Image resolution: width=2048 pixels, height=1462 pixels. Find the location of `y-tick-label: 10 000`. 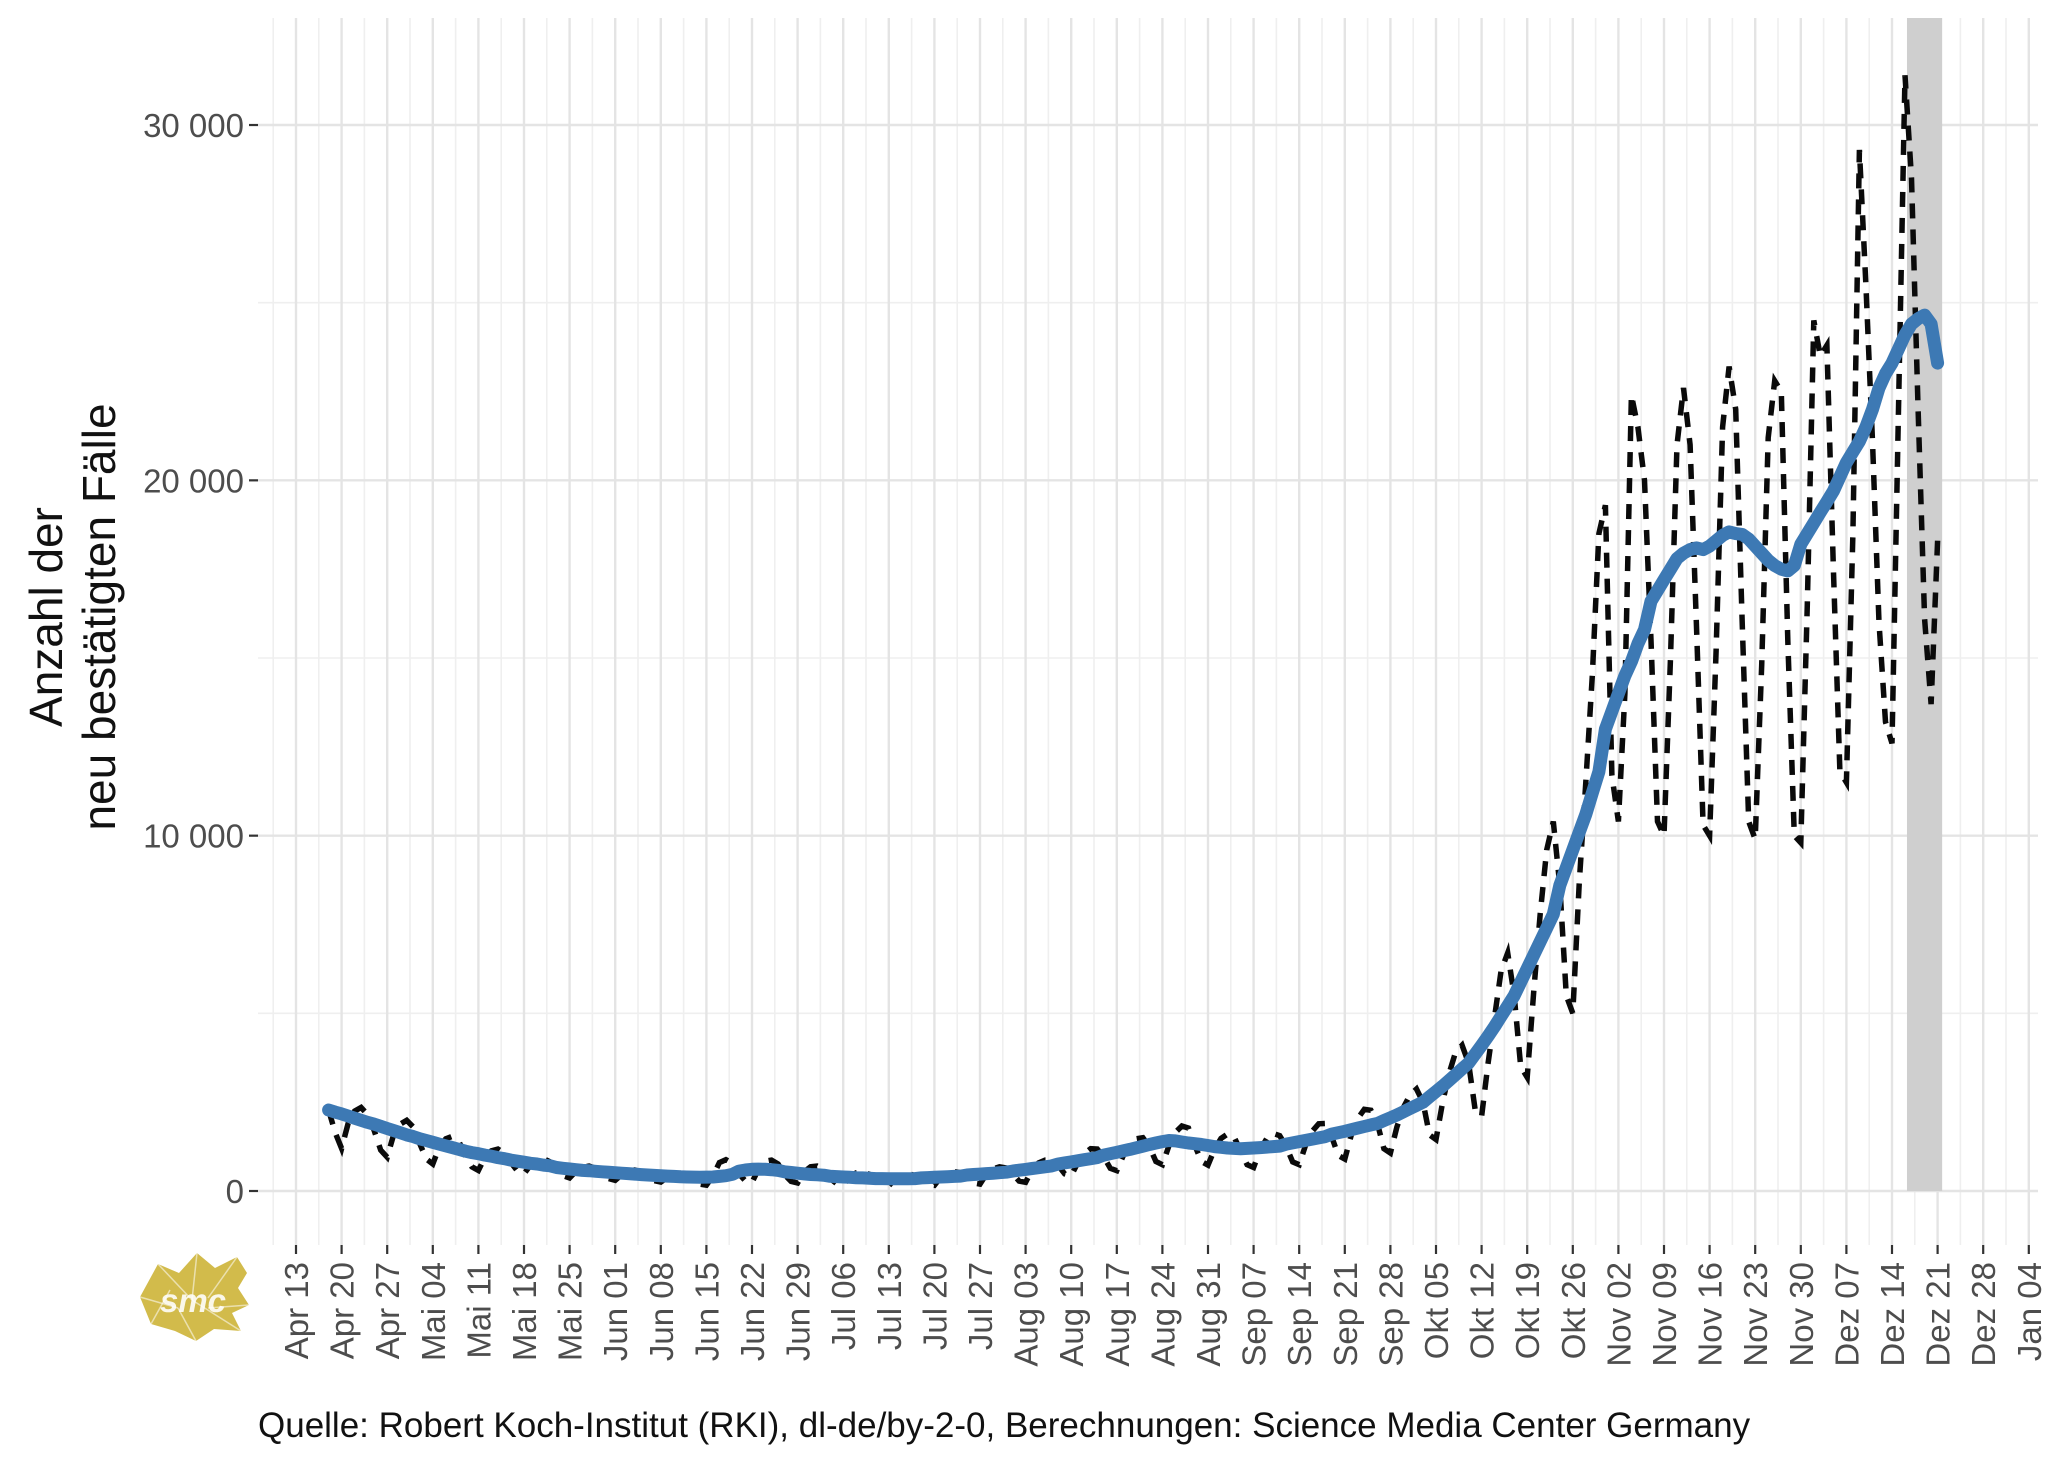

y-tick-label: 10 000 is located at coordinates (193, 836).